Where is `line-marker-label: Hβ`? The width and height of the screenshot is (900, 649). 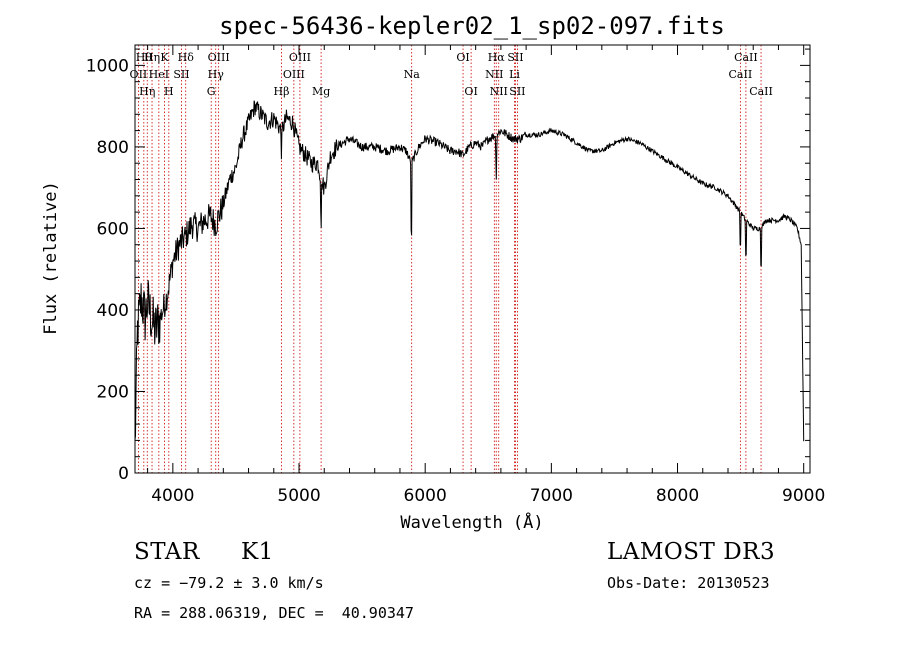
line-marker-label: Hβ is located at coordinates (282, 91).